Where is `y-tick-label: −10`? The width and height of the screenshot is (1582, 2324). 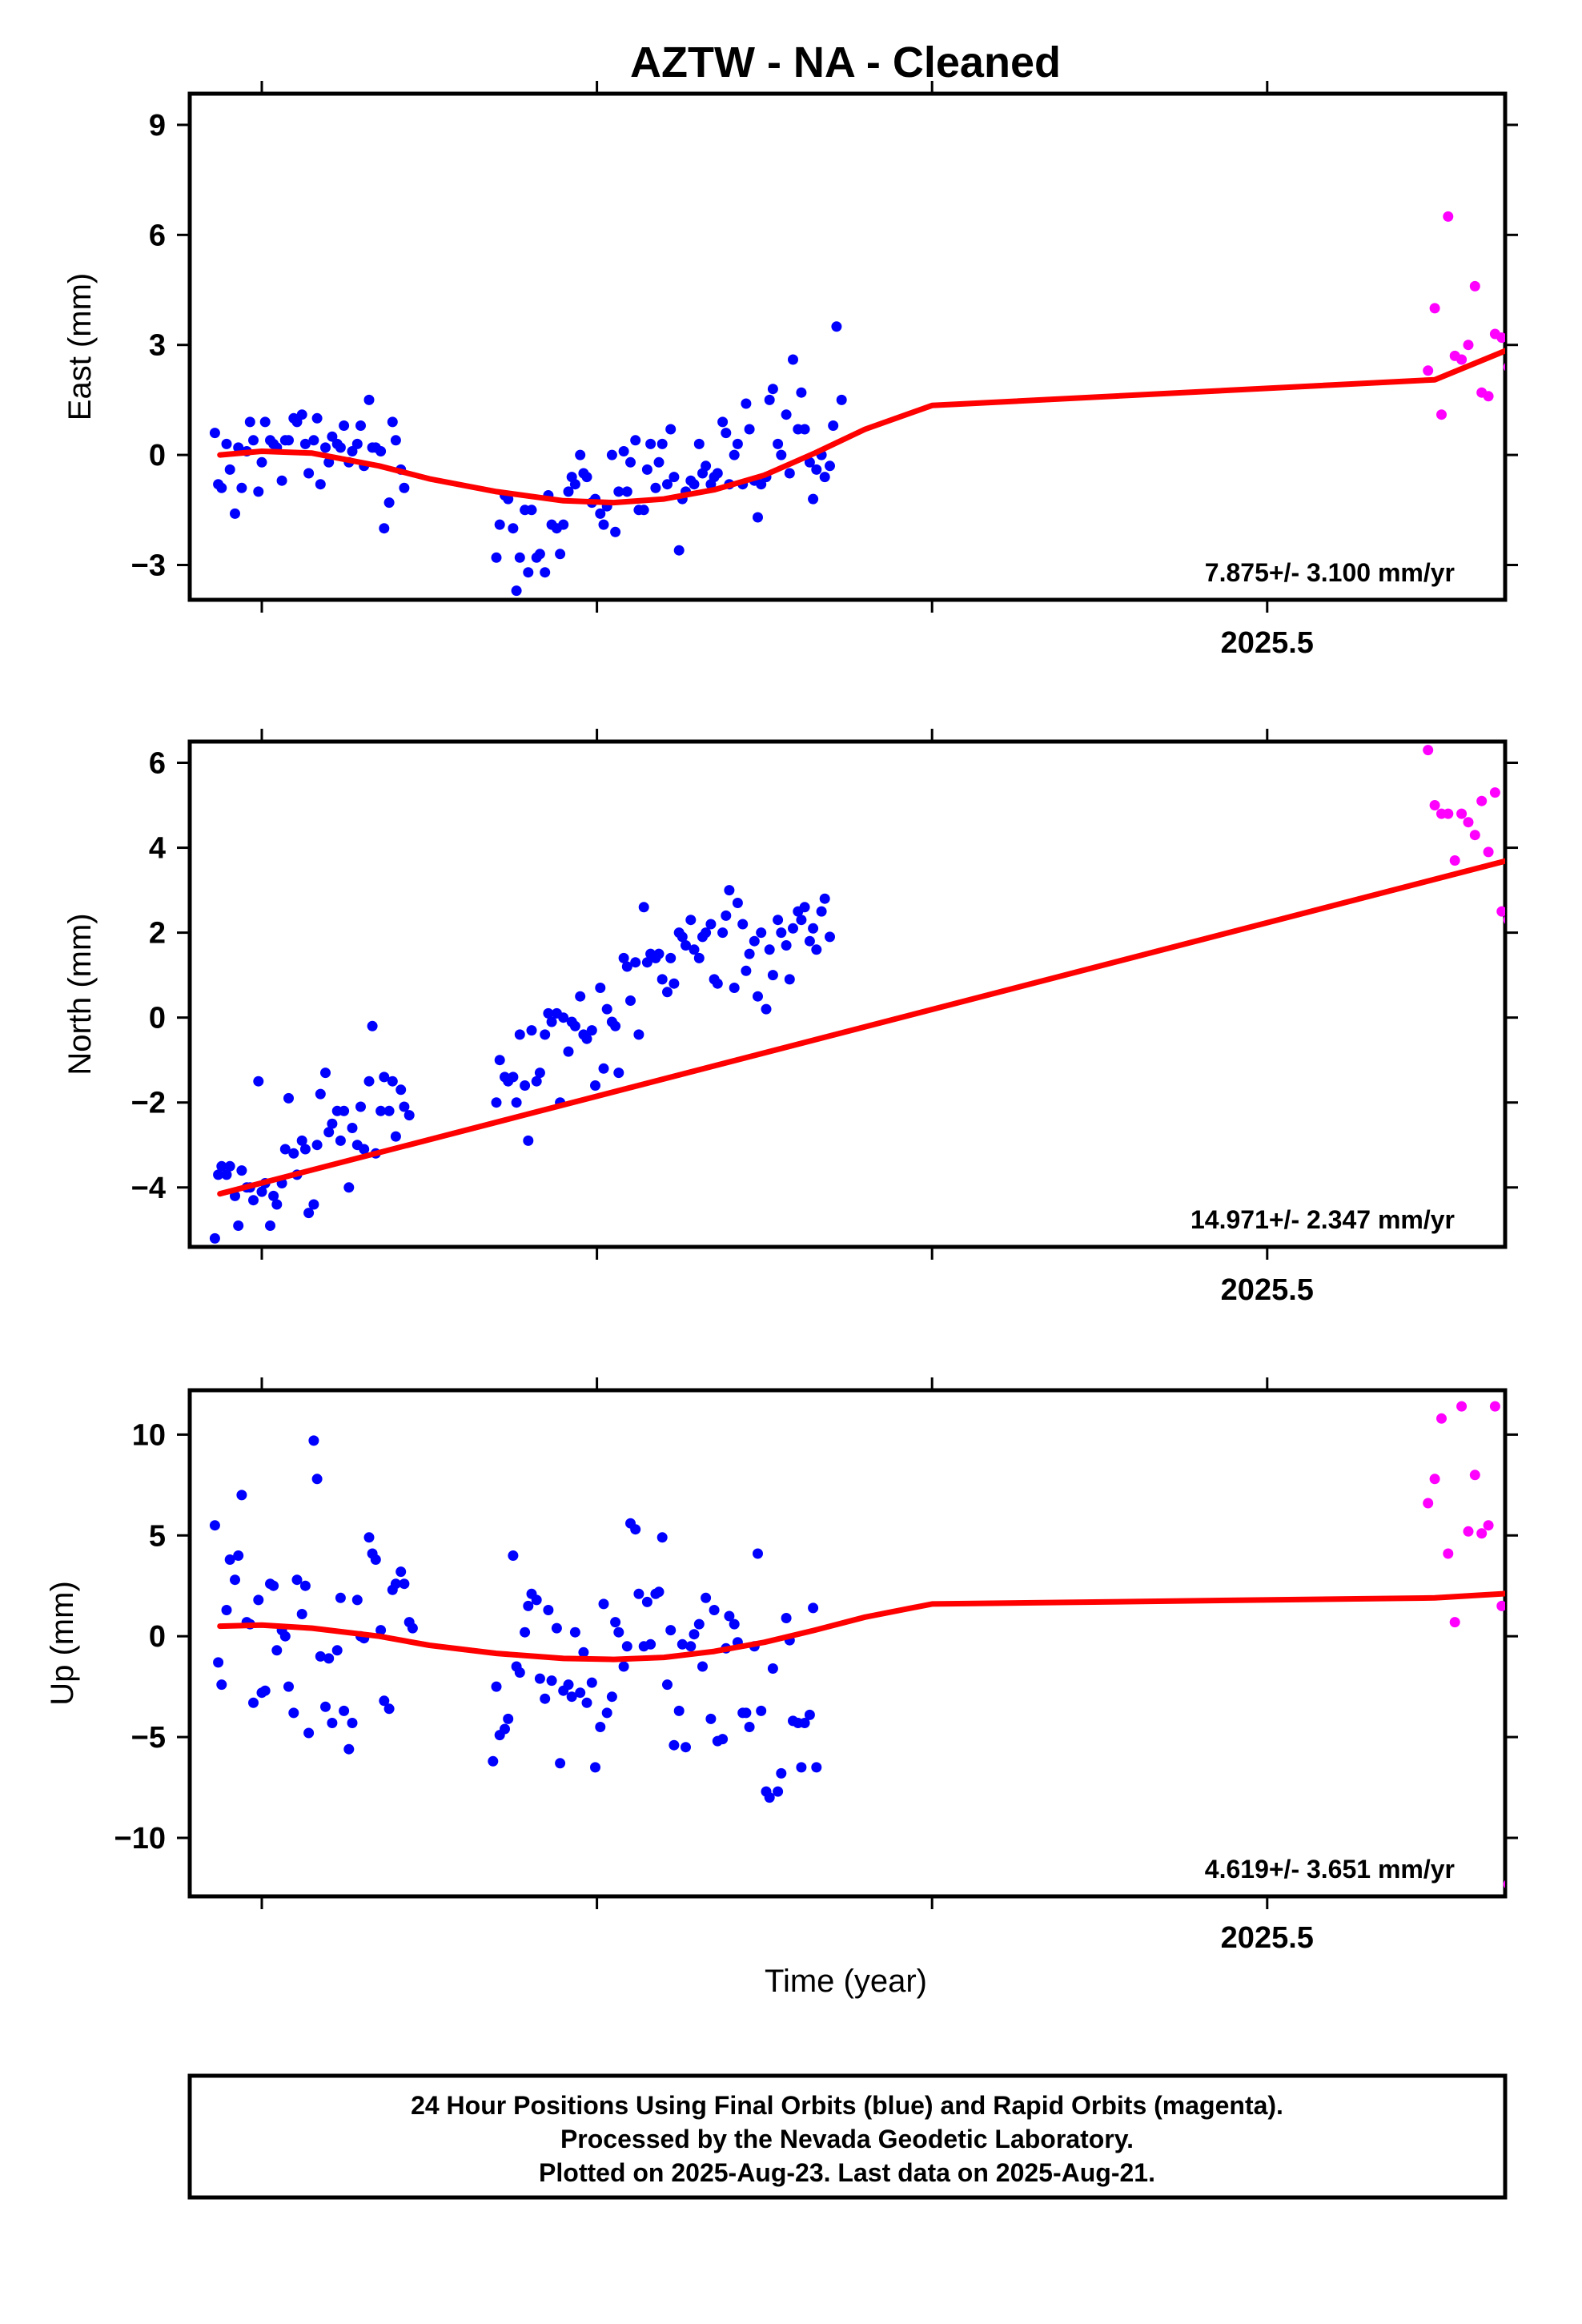 y-tick-label: −10 is located at coordinates (140, 1839).